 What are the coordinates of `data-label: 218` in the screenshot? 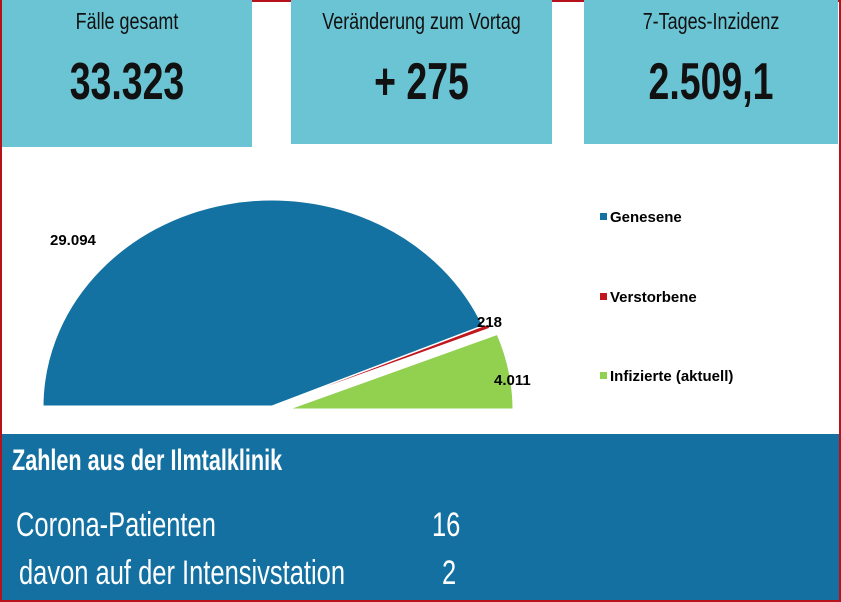 It's located at (489, 322).